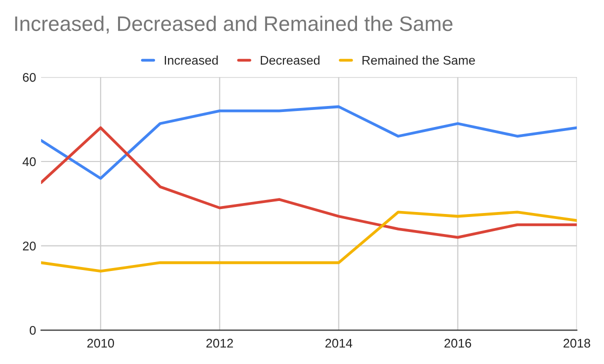 This screenshot has height=364, width=604. I want to click on y-tick-label: 0, so click(33, 330).